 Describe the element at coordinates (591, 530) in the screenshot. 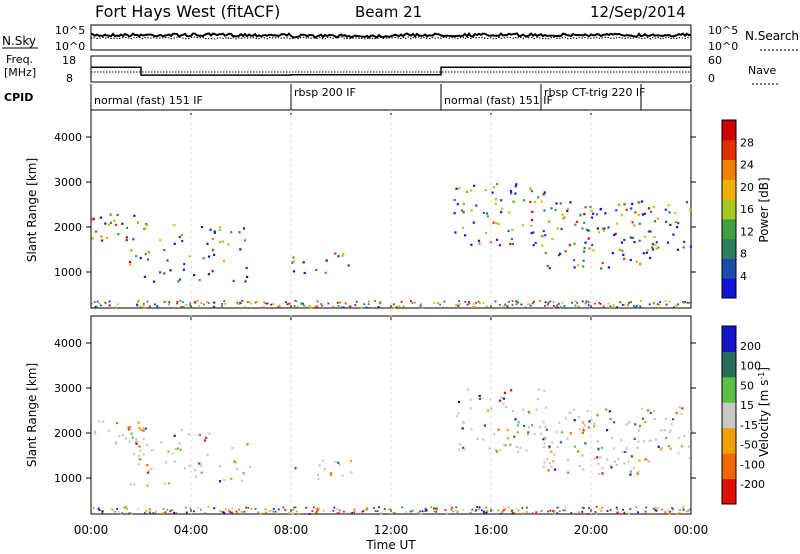

I see `x-tick-label: 20:00` at that location.